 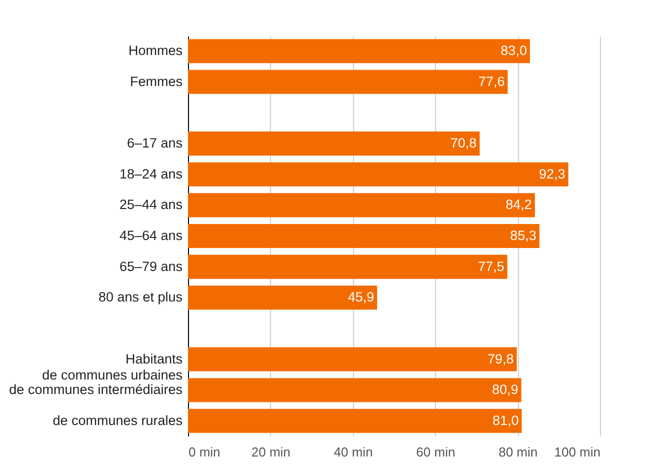 I want to click on y-tick-label: 80 ans et plus, so click(x=140, y=297).